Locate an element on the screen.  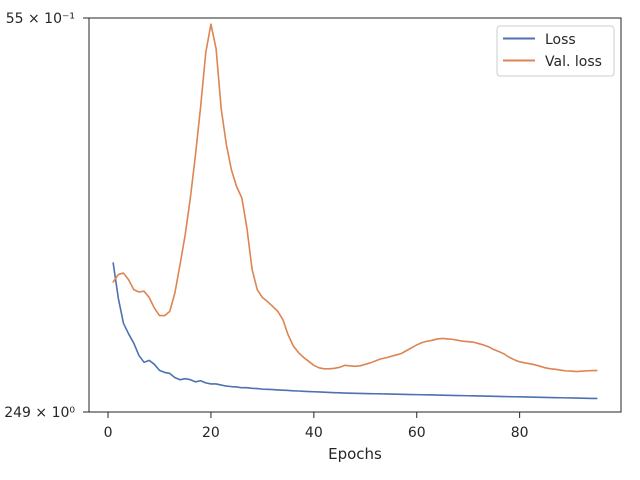
y-tick-label: 249 × 10⁰ is located at coordinates (39, 413).